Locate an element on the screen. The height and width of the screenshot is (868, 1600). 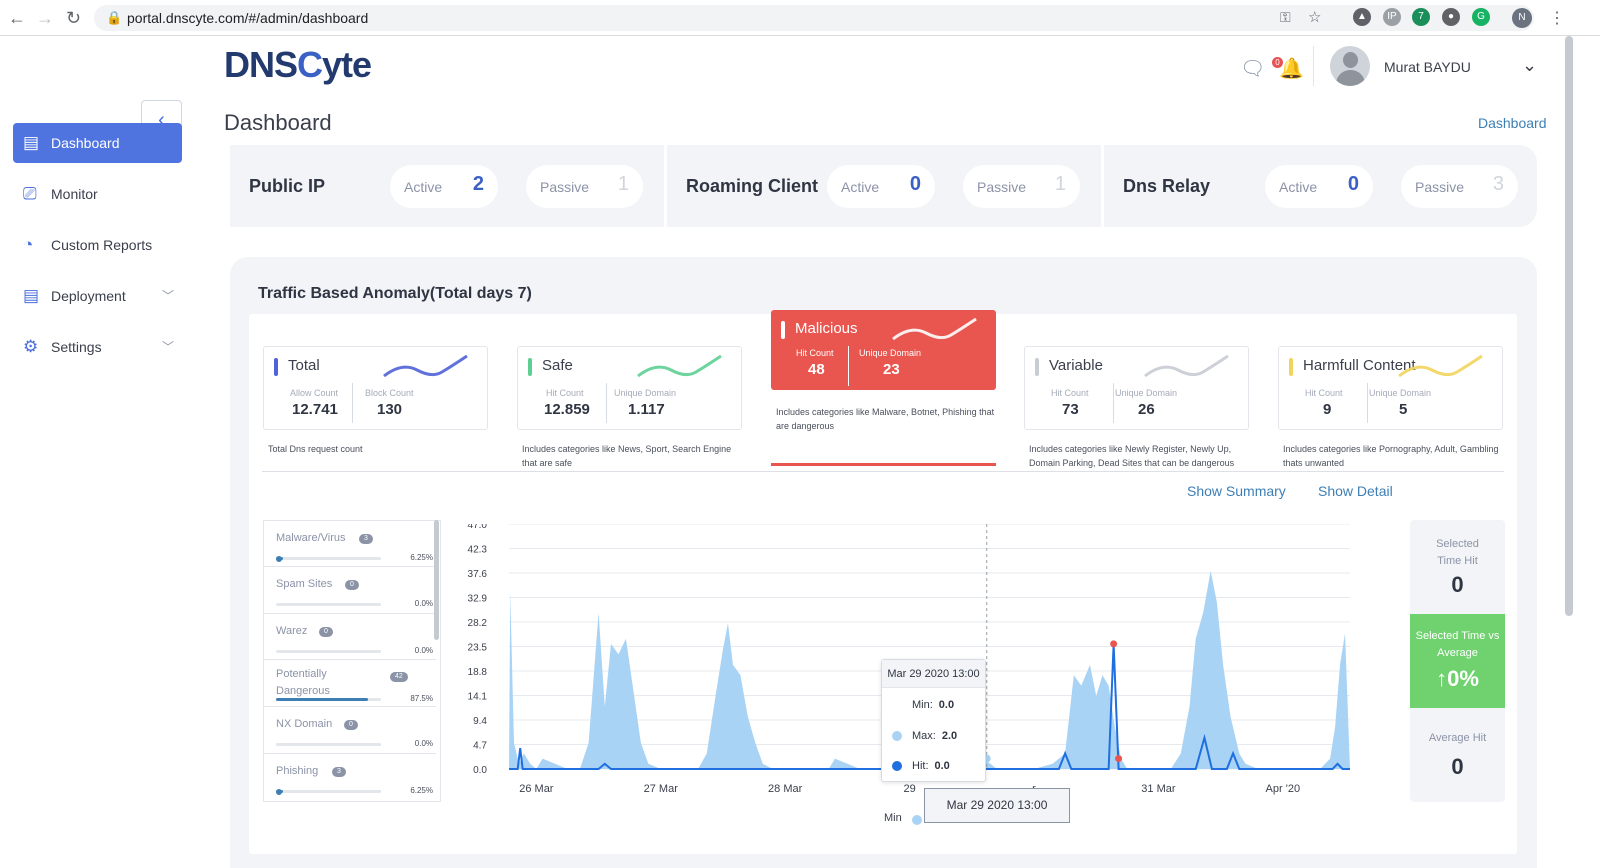
reload-icon: ↻ is located at coordinates (74, 18).